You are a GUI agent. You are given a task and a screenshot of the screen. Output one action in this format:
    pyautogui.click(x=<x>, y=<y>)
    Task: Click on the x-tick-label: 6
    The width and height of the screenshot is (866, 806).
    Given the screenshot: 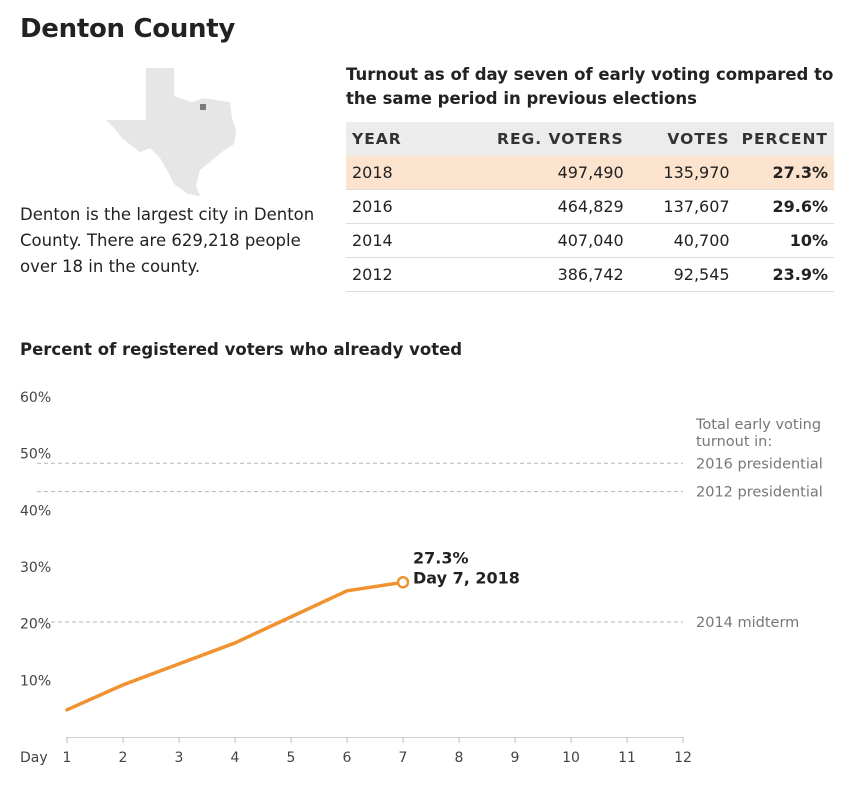 What is the action you would take?
    pyautogui.click(x=347, y=758)
    